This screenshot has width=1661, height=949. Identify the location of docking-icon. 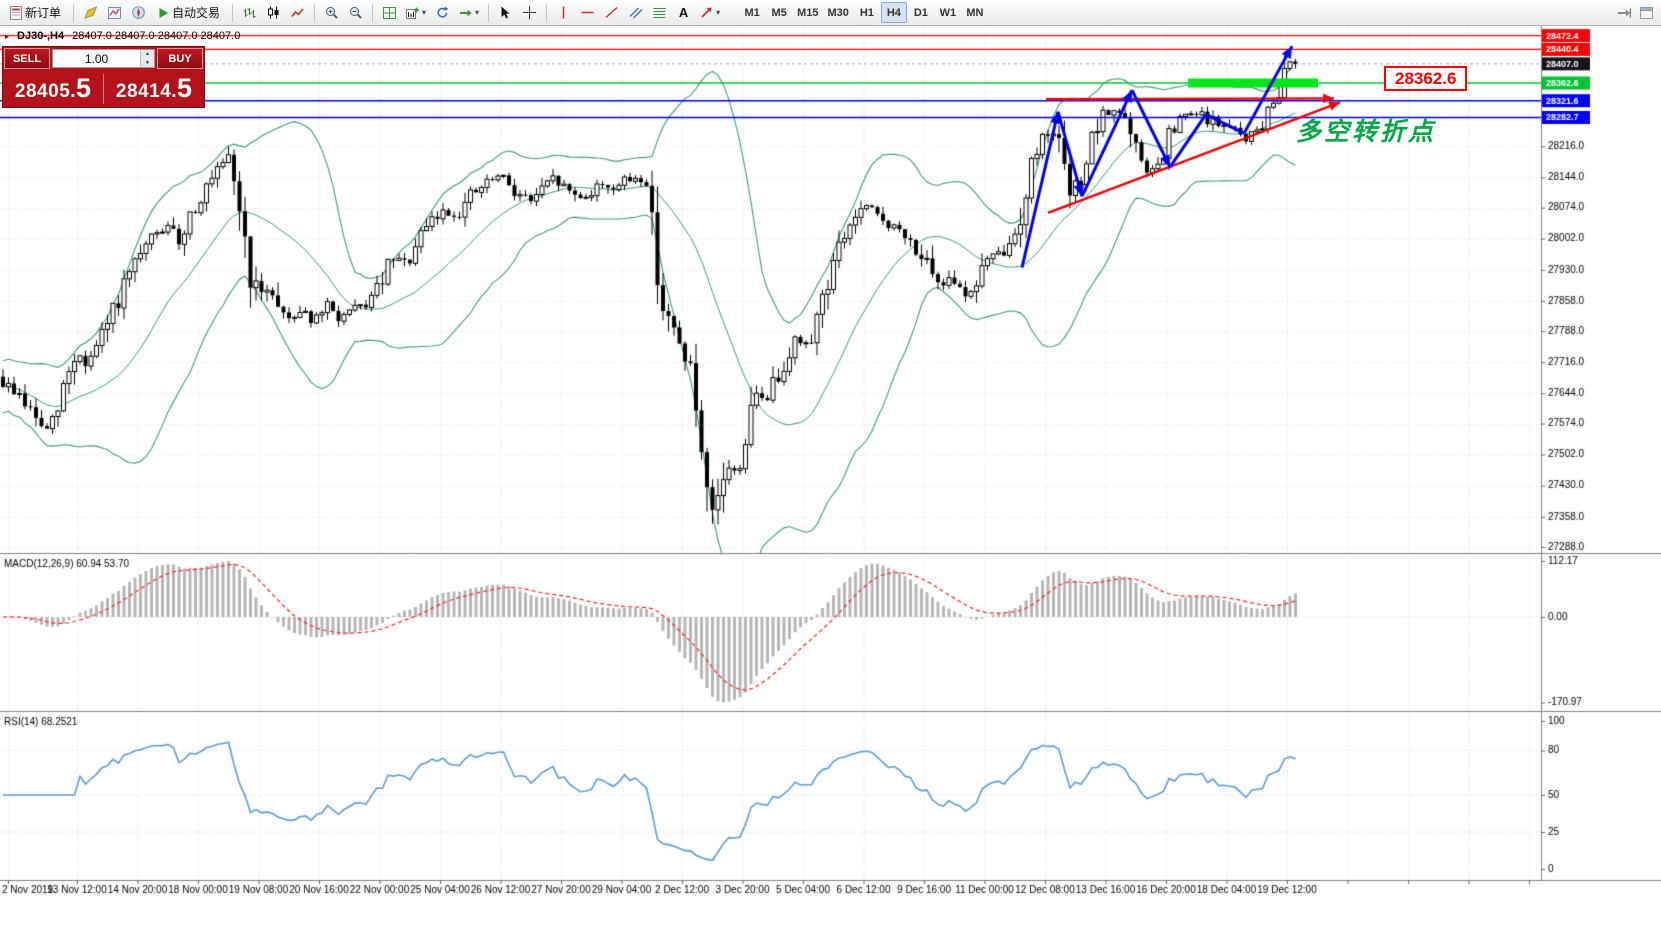
(1646, 12).